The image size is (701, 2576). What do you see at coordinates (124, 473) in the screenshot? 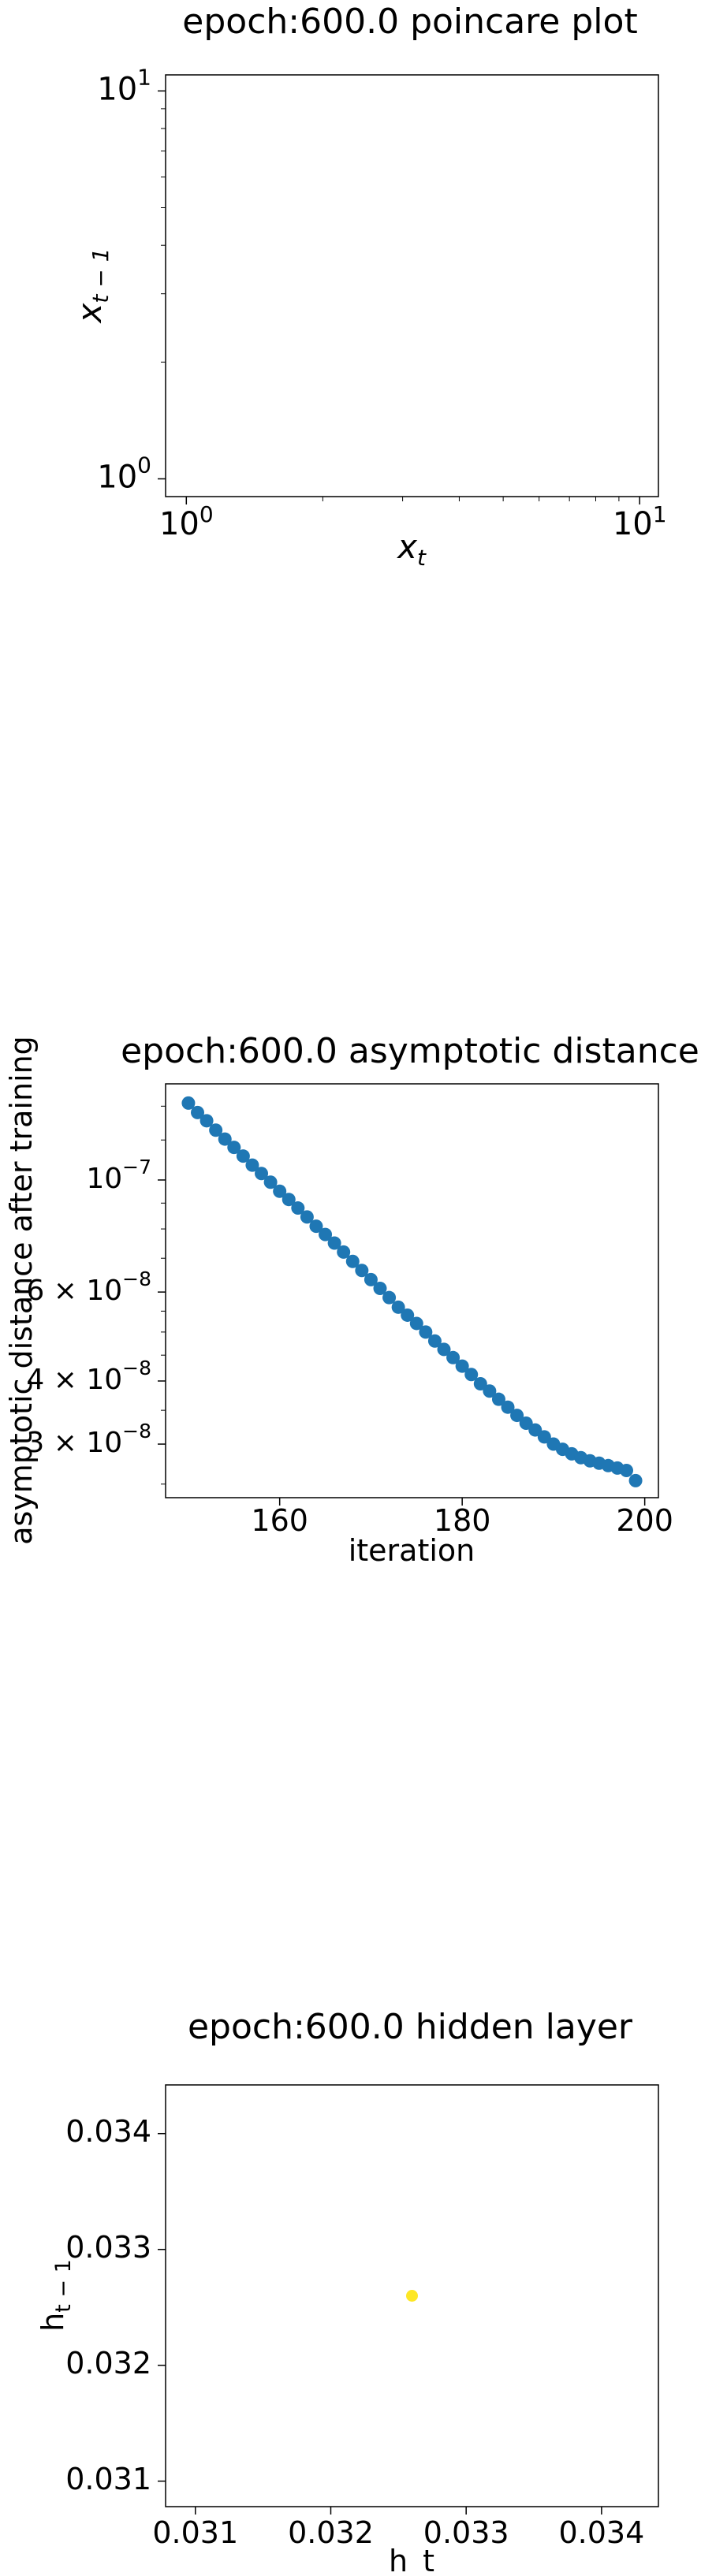
I see `y-tick-label: 10⁰` at bounding box center [124, 473].